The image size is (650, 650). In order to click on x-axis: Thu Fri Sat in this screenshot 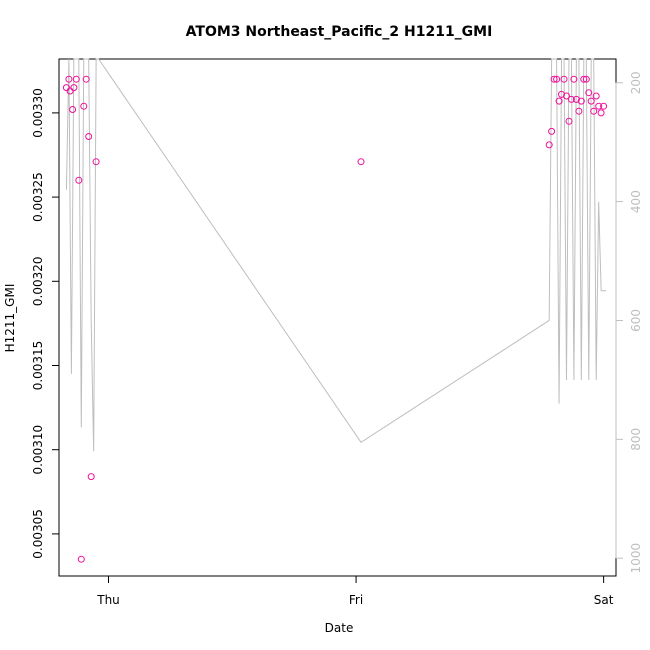, I will do `click(355, 591)`.